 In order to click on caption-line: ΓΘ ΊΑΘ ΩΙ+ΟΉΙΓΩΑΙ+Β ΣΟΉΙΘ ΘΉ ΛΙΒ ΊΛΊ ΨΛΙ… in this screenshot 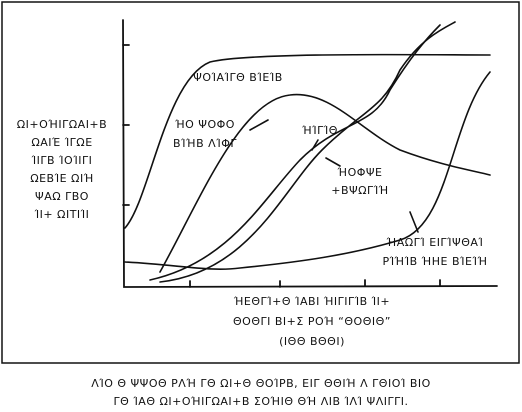, I will do `click(261, 401)`.